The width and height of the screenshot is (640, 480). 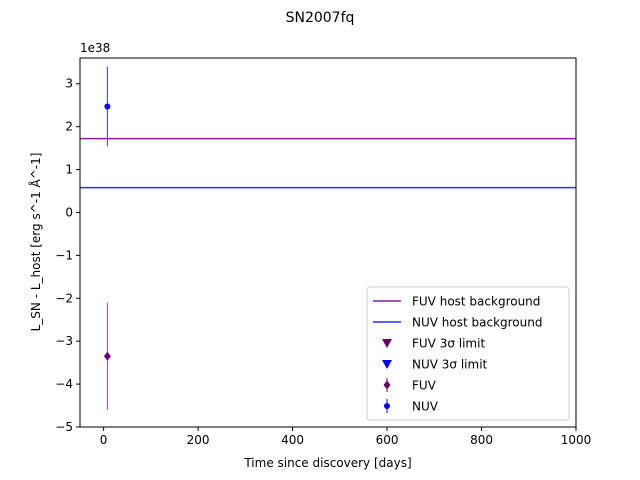 What do you see at coordinates (387, 440) in the screenshot?
I see `x-tick-label: 600` at bounding box center [387, 440].